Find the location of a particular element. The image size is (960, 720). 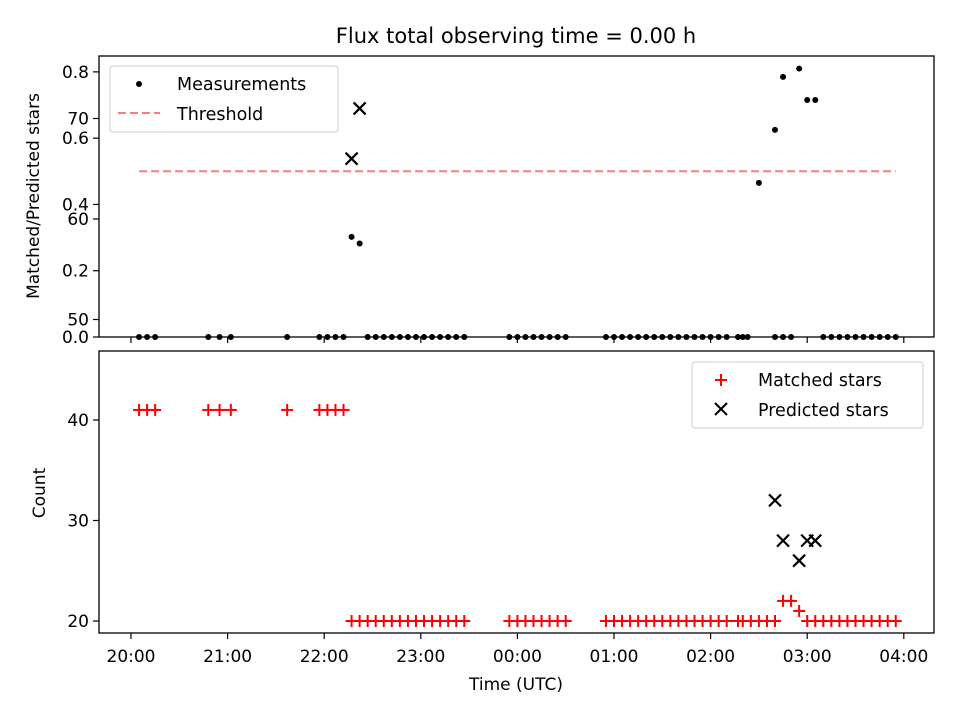

x-tick-label: 20:00 is located at coordinates (131, 657).